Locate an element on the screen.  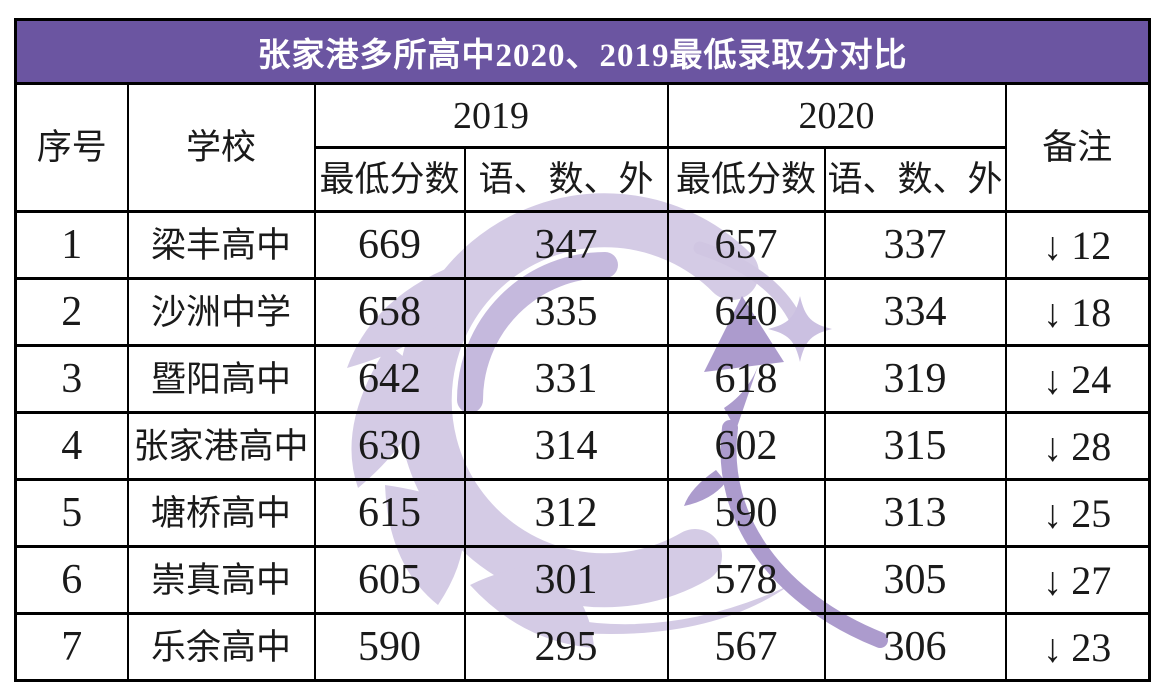
cell-remark: ↓ 27 is located at coordinates (1077, 580).